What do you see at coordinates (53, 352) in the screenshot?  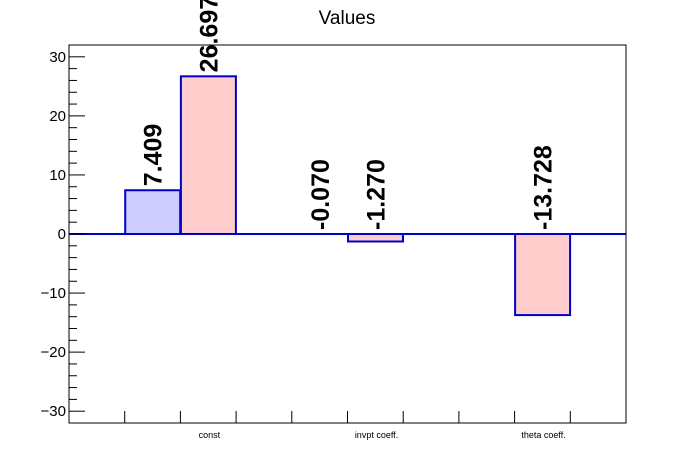 I see `y-tick-label: −20` at bounding box center [53, 352].